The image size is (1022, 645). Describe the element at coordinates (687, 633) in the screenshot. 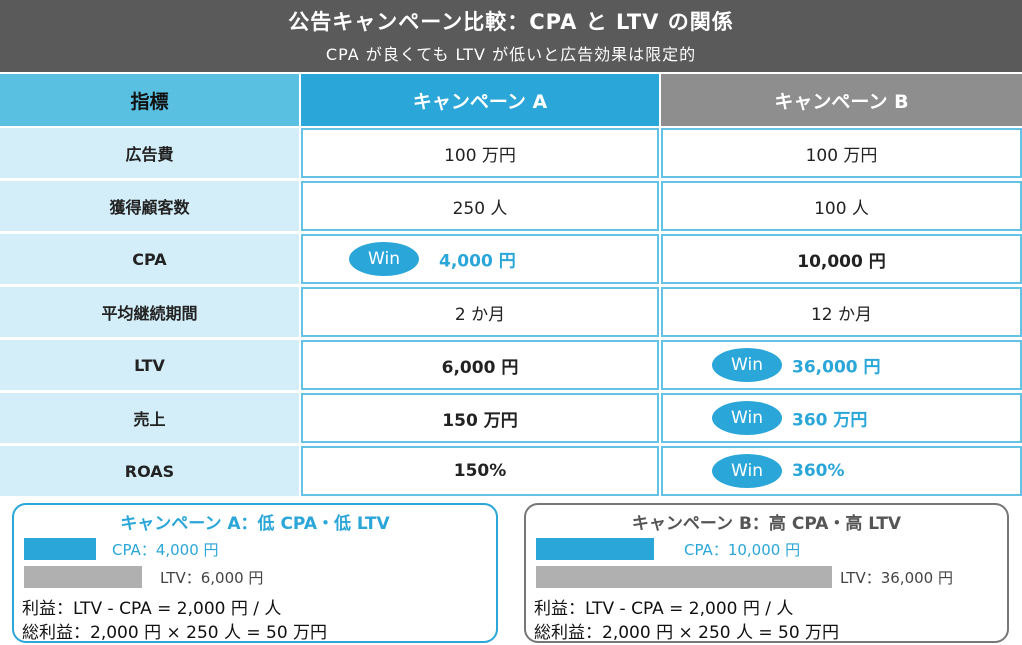

I see `total-profit-b: 総利益：2,000 円 × 250 人 = 50 万円` at that location.